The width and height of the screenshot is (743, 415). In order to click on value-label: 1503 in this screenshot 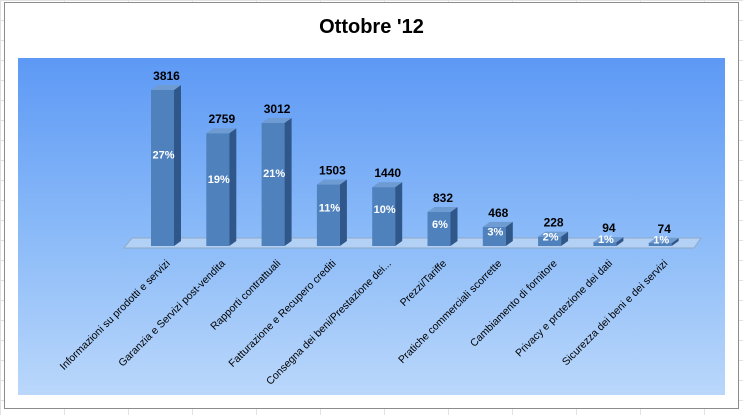, I will do `click(332, 171)`.